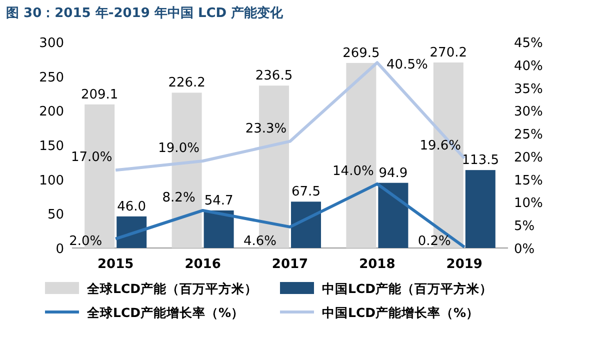  Describe the element at coordinates (290, 215) in the screenshot. I see `line-series` at that location.